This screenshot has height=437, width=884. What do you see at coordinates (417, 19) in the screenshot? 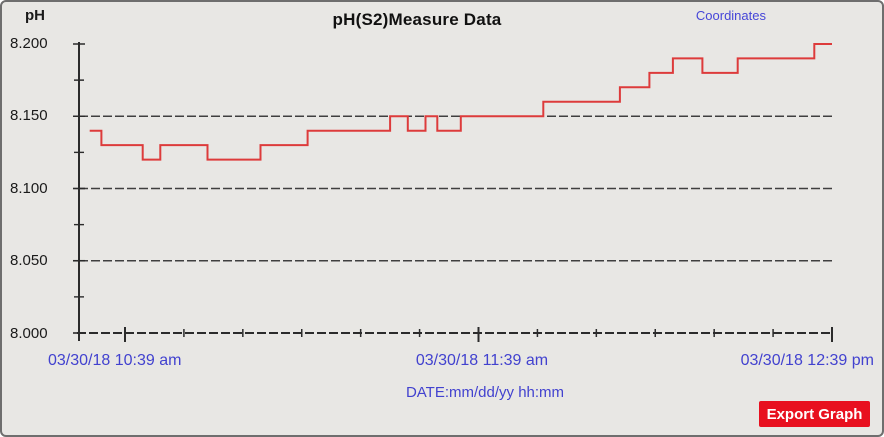
I see `page-title: pH(S2)Measure Data` at bounding box center [417, 19].